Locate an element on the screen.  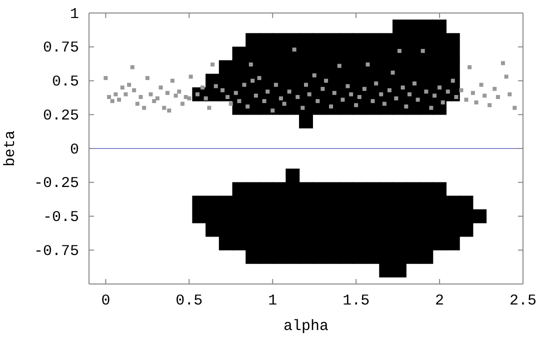
x-tick-label: 1.5 is located at coordinates (356, 301).